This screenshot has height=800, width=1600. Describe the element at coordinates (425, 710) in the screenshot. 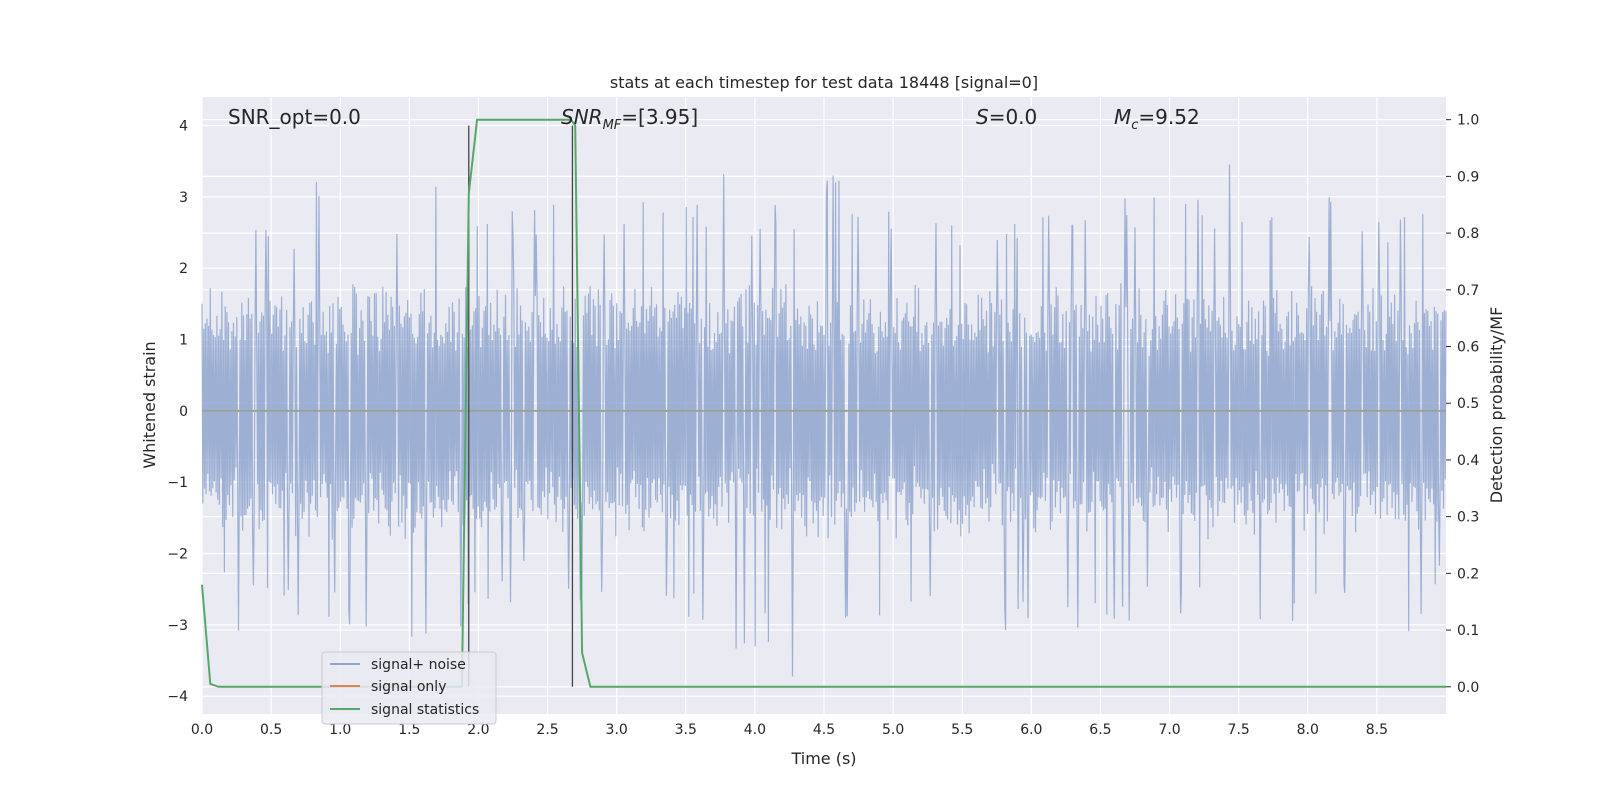

I see `legend-label-signal-statistics: signal statistics` at that location.